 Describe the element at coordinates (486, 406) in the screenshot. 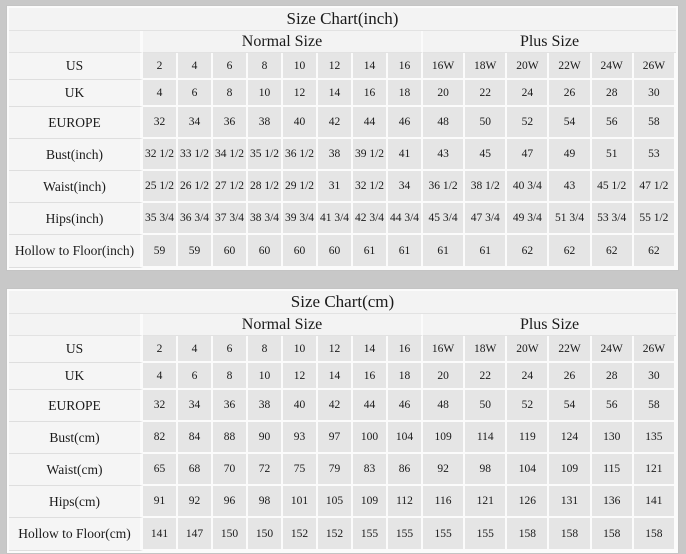

I see `size-value-cell: 50` at that location.